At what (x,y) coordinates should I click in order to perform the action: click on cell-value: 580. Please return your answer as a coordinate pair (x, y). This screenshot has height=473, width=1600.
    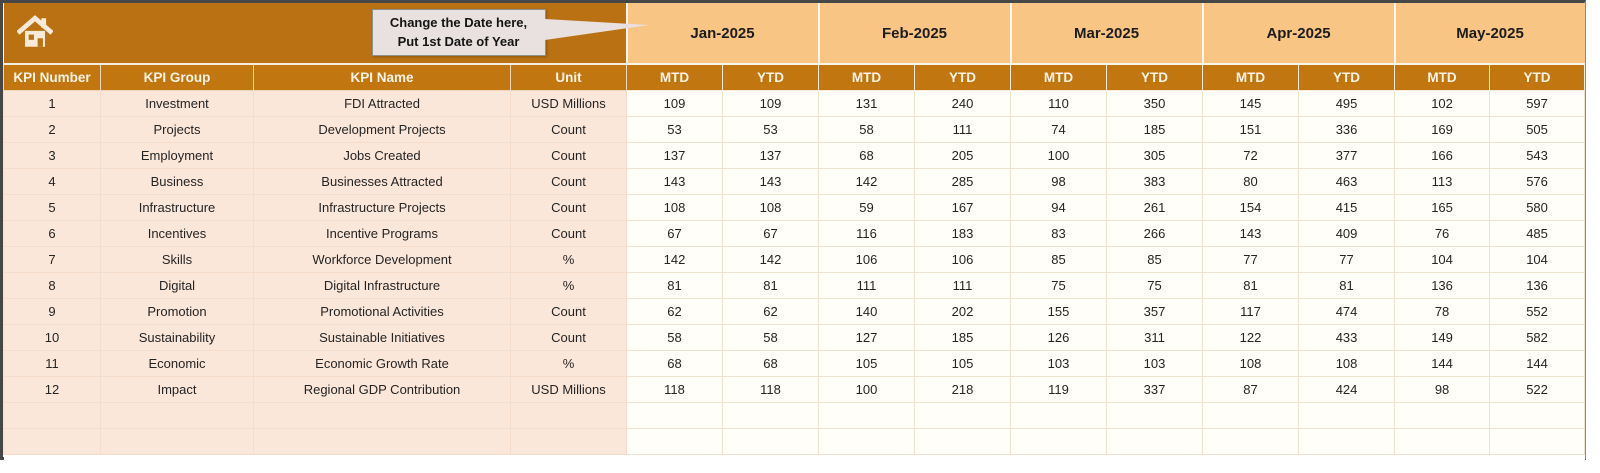
    Looking at the image, I should click on (1537, 208).